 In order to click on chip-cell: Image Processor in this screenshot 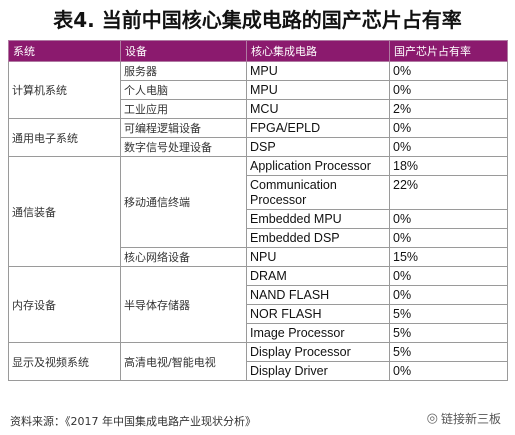, I will do `click(318, 333)`.